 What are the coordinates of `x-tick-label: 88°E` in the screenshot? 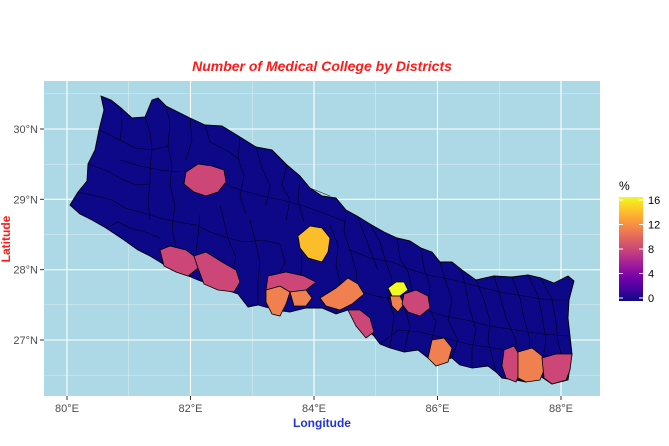 It's located at (561, 409).